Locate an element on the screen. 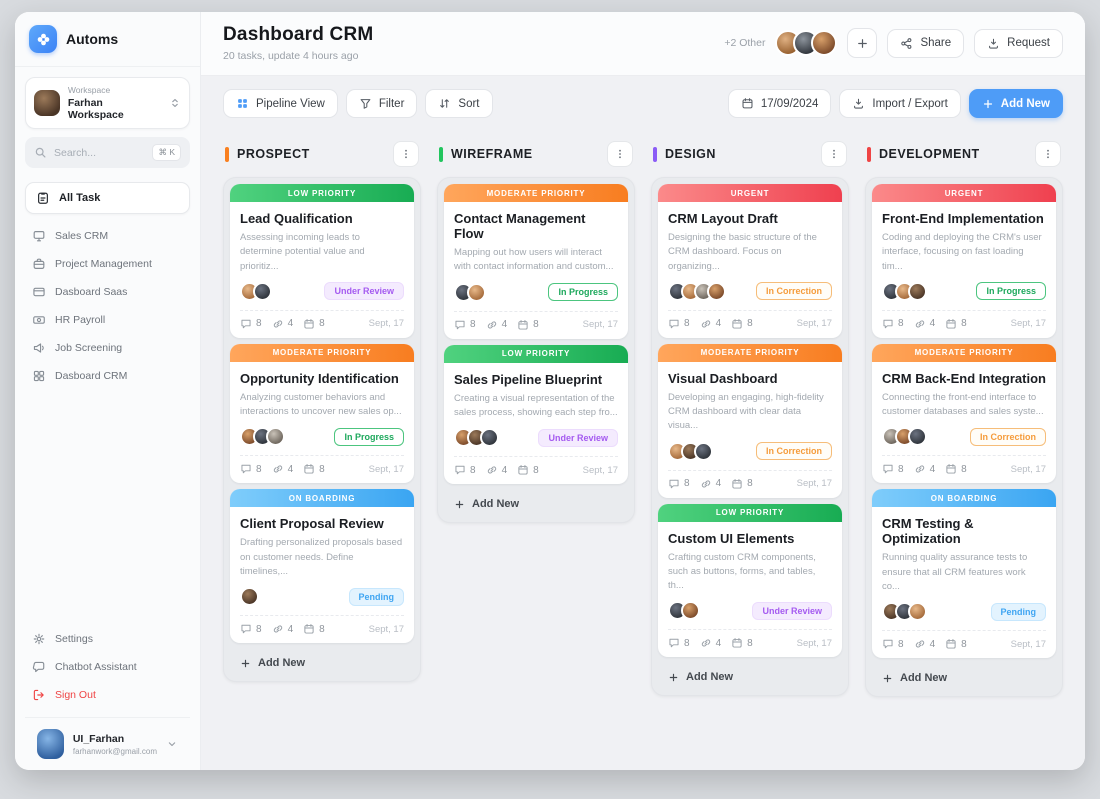 The width and height of the screenshot is (1100, 799). sidebar-item-dasboard-crm: Dasboard CRM is located at coordinates (107, 376).